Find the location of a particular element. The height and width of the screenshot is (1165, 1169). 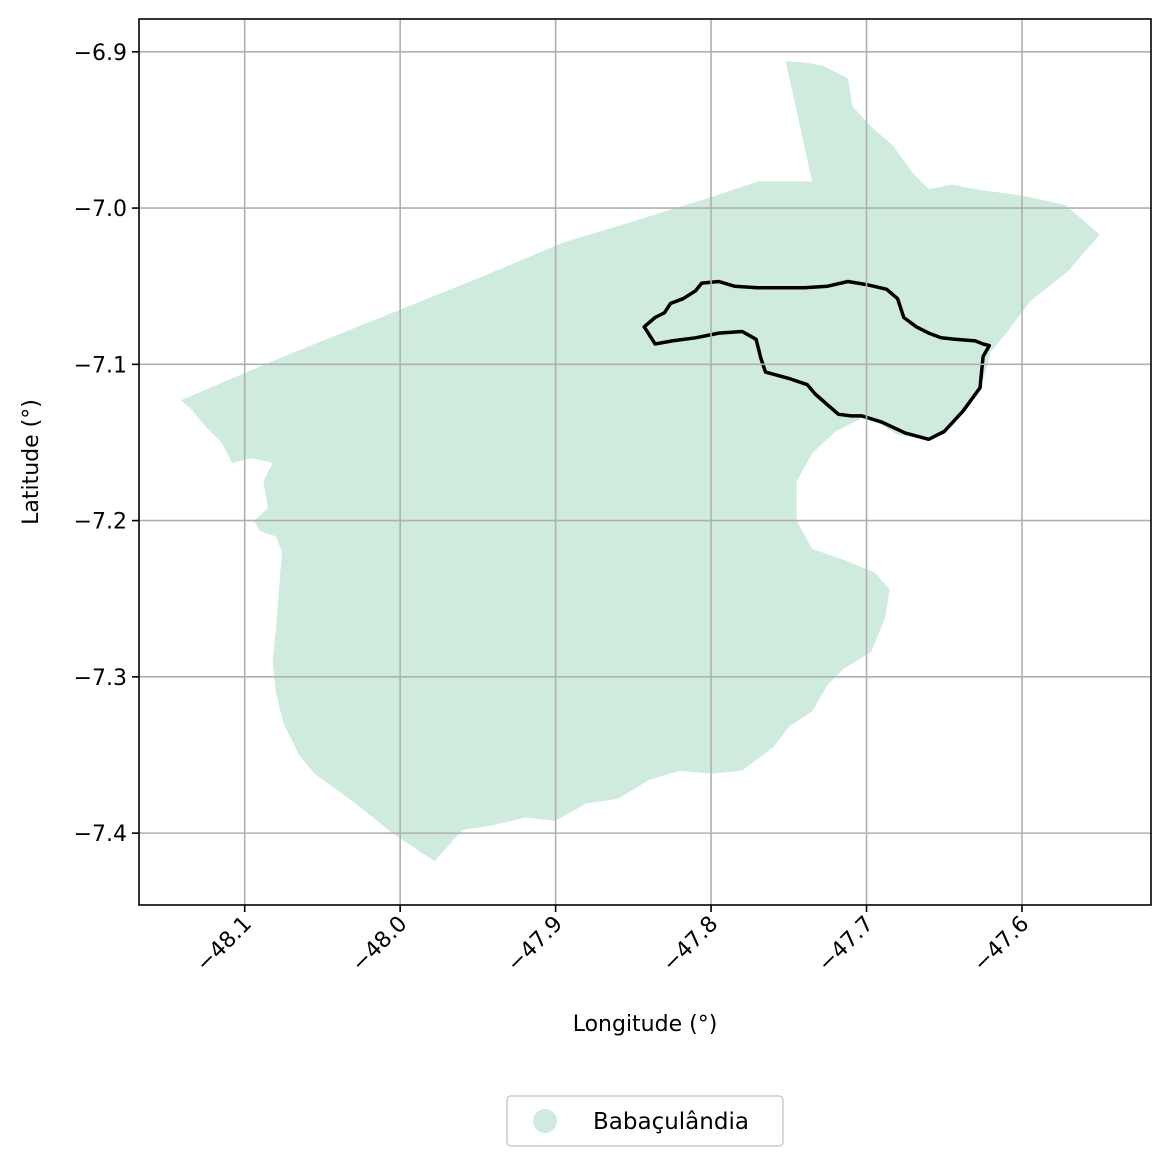

x-tick-label: −47.6 is located at coordinates (1001, 944).